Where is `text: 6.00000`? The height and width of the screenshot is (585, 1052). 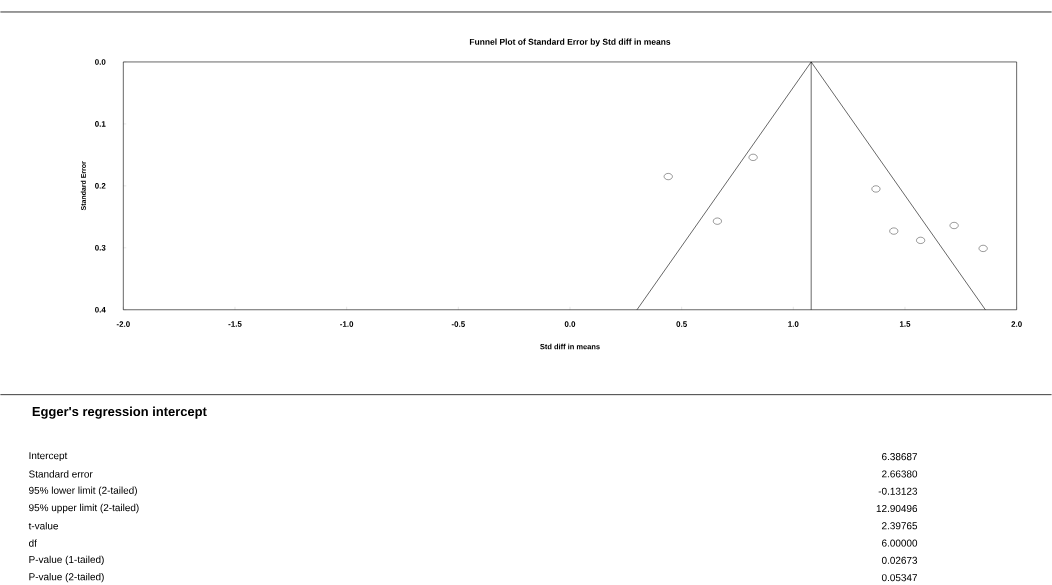
text: 6.00000 is located at coordinates (900, 543).